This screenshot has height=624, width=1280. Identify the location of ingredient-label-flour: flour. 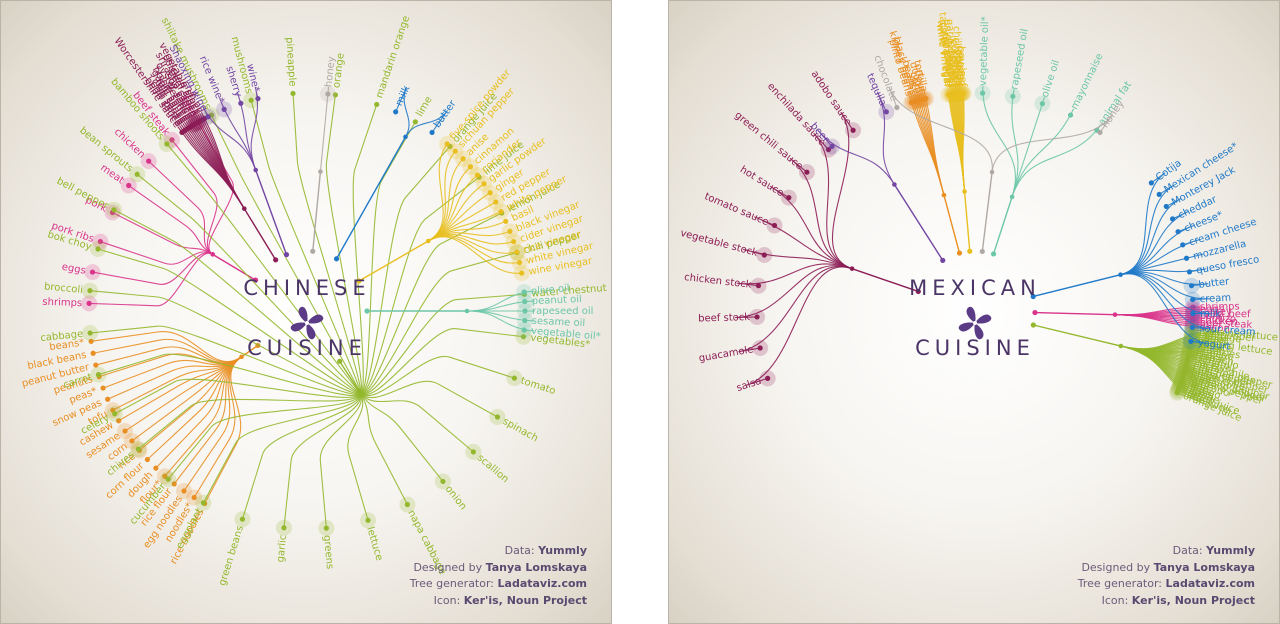
(919, 82).